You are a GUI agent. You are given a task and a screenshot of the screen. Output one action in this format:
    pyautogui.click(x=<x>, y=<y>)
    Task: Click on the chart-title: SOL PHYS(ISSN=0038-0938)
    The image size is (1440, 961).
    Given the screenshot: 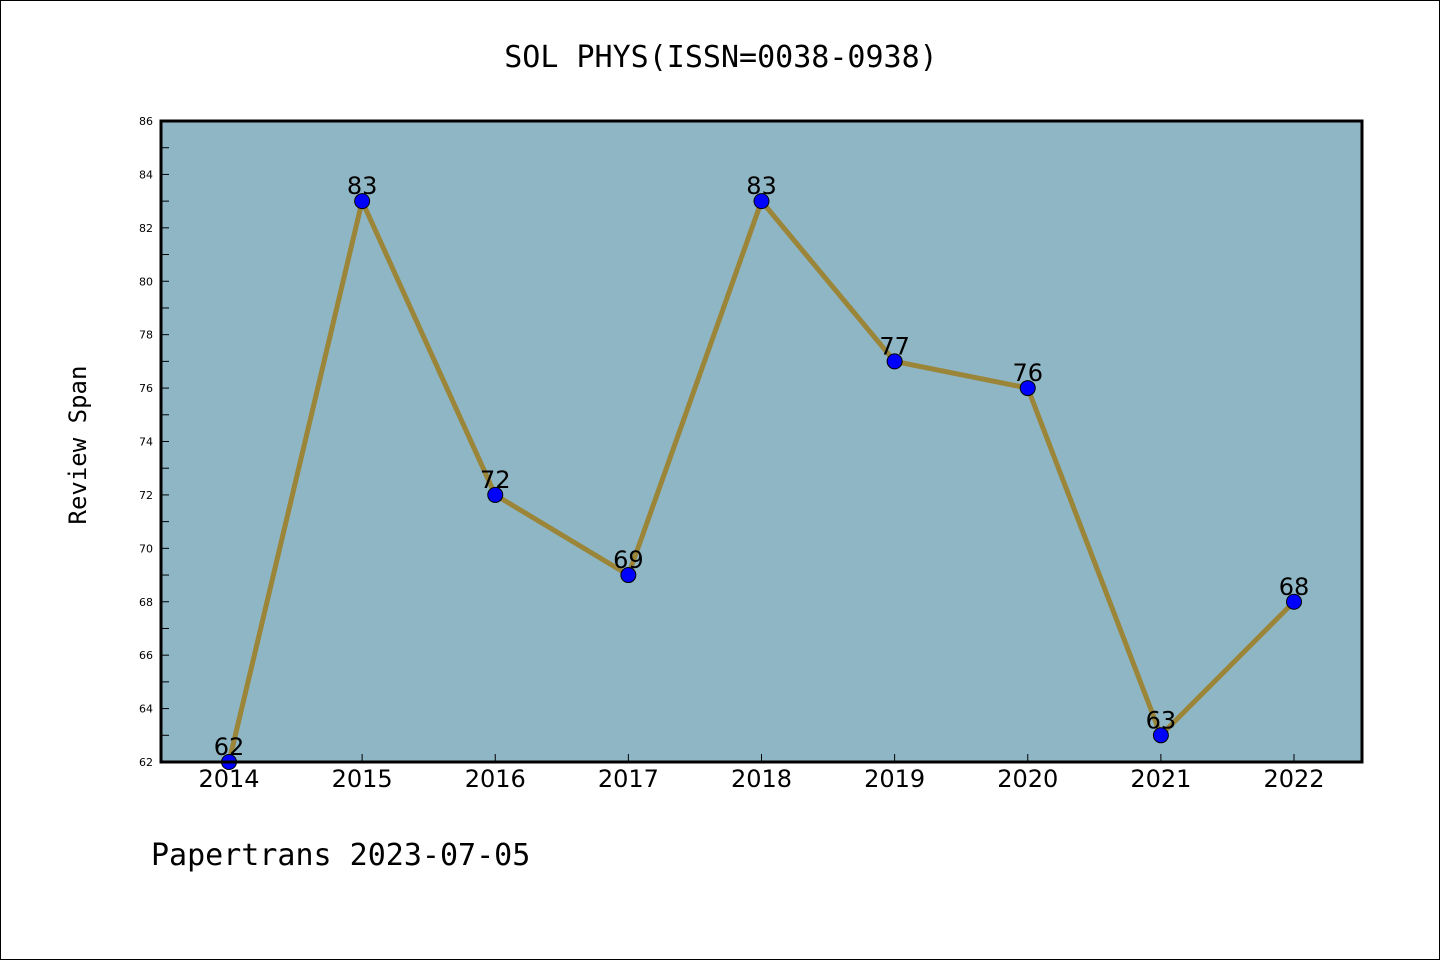 What is the action you would take?
    pyautogui.click(x=720, y=57)
    